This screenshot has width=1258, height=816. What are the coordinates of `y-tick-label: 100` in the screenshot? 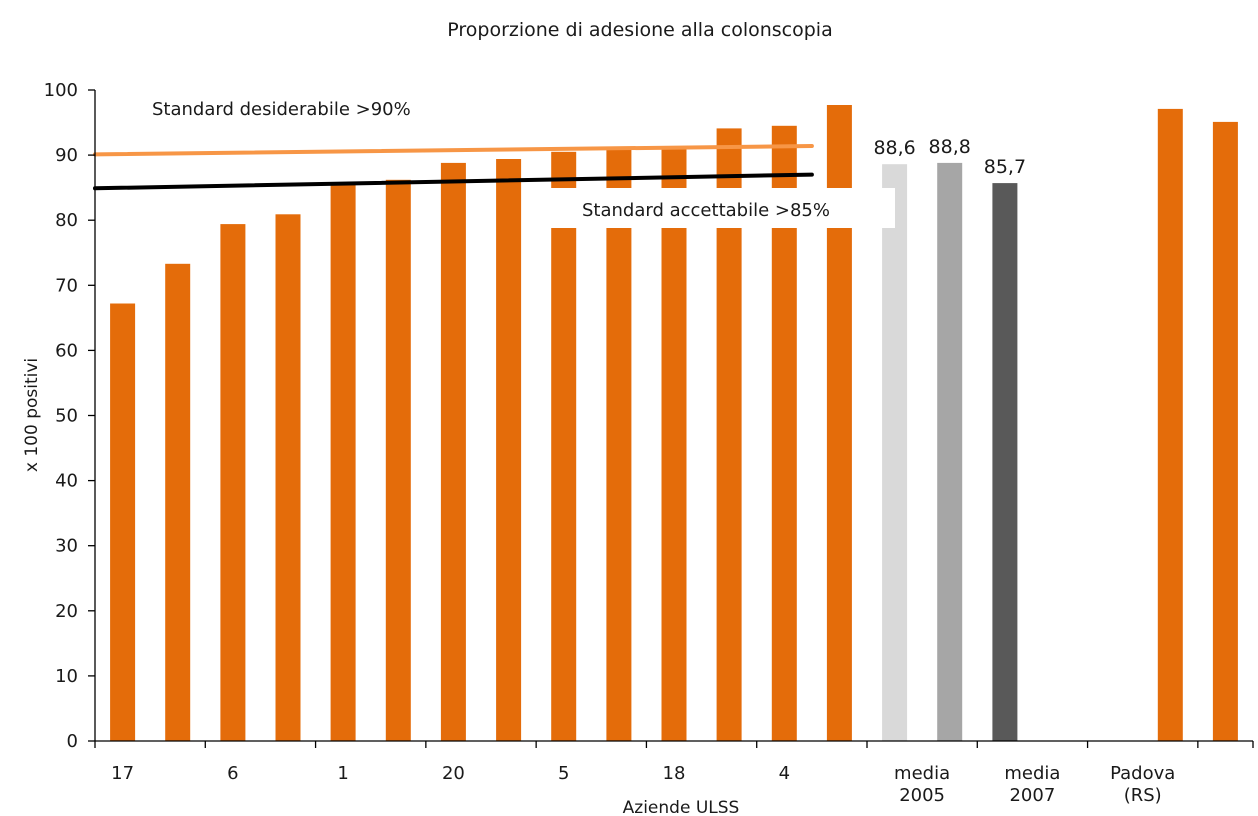 It's located at (61, 90).